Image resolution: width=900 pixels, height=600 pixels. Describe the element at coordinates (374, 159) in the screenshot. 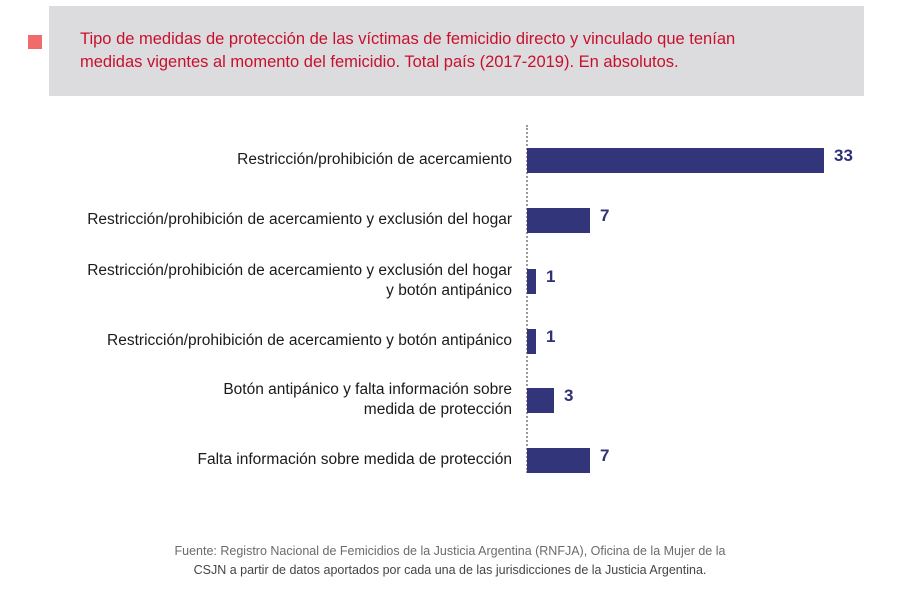

I see `category-label-line: Restricción/prohibición de acercamiento` at that location.